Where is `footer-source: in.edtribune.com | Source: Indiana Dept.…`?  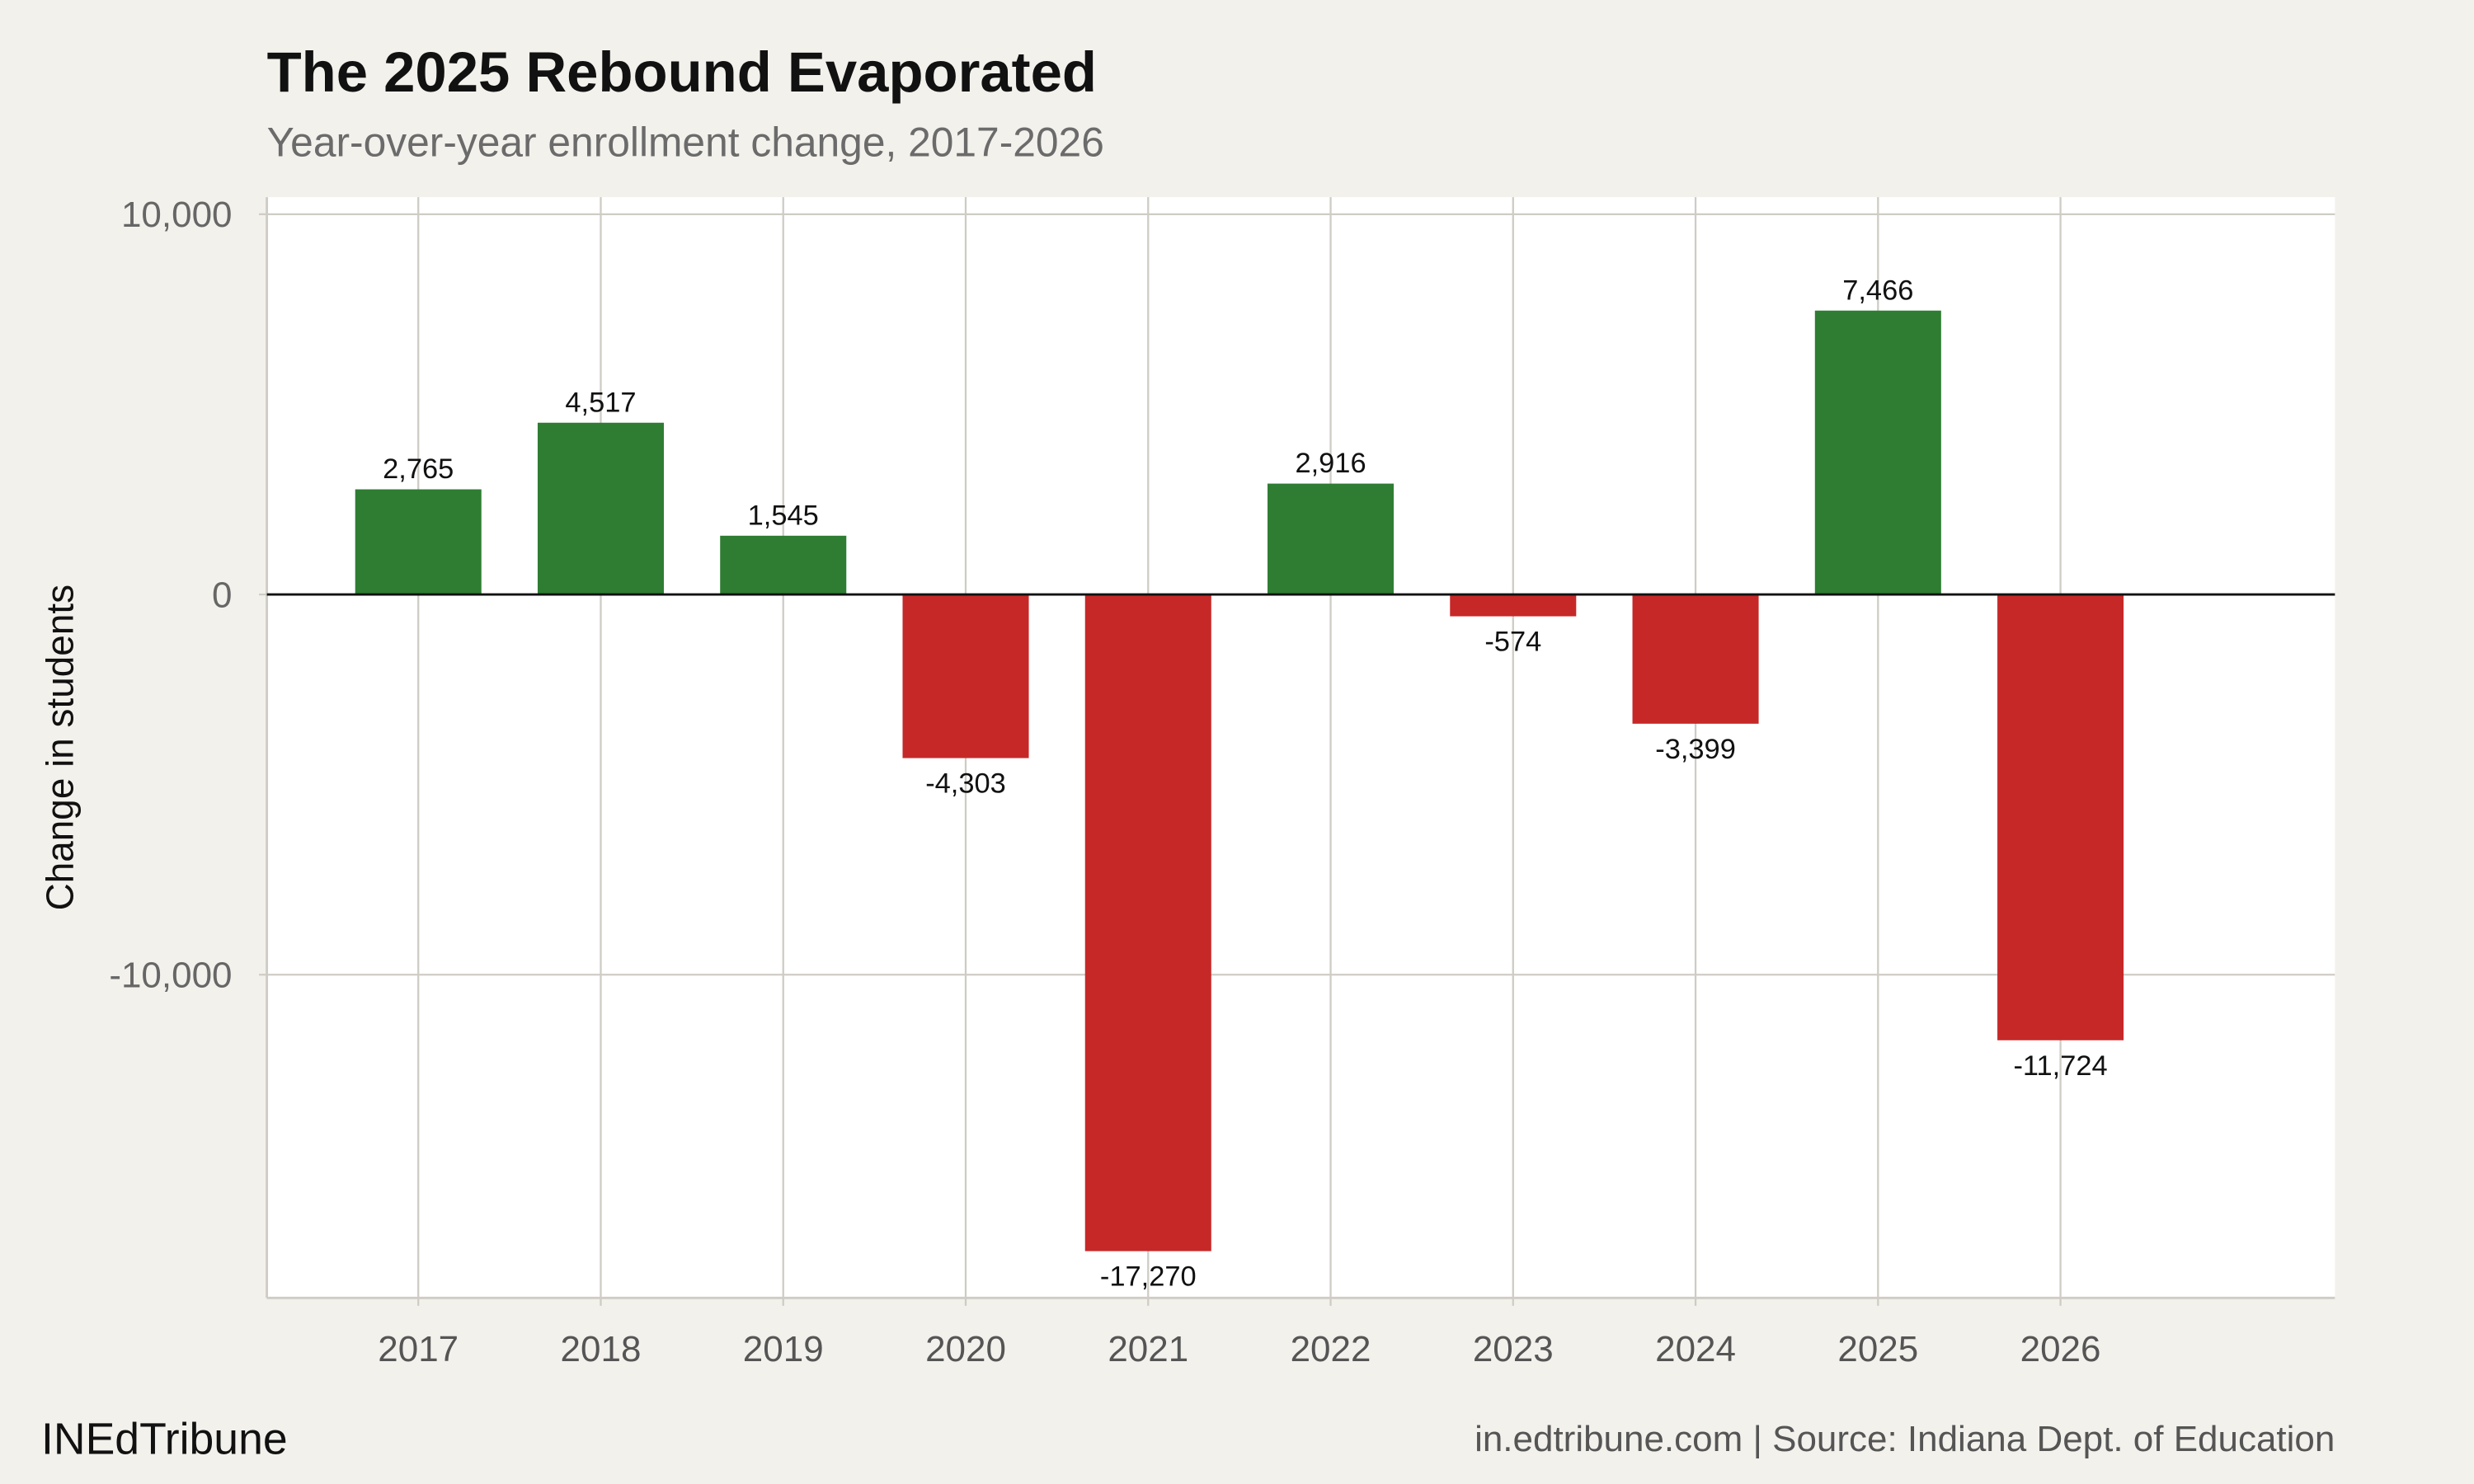
footer-source: in.edtribune.com | Source: Indiana Dept.… is located at coordinates (1905, 1439).